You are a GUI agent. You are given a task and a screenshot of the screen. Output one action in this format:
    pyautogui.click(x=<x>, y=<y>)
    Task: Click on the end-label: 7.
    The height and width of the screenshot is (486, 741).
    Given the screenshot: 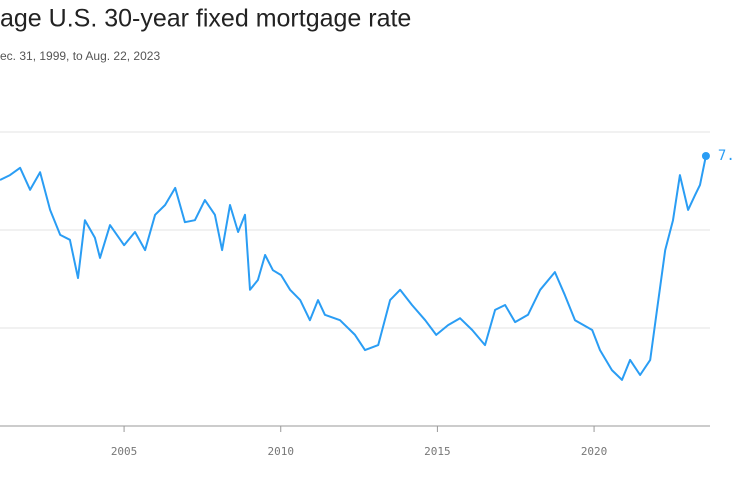 What is the action you would take?
    pyautogui.click(x=726, y=156)
    